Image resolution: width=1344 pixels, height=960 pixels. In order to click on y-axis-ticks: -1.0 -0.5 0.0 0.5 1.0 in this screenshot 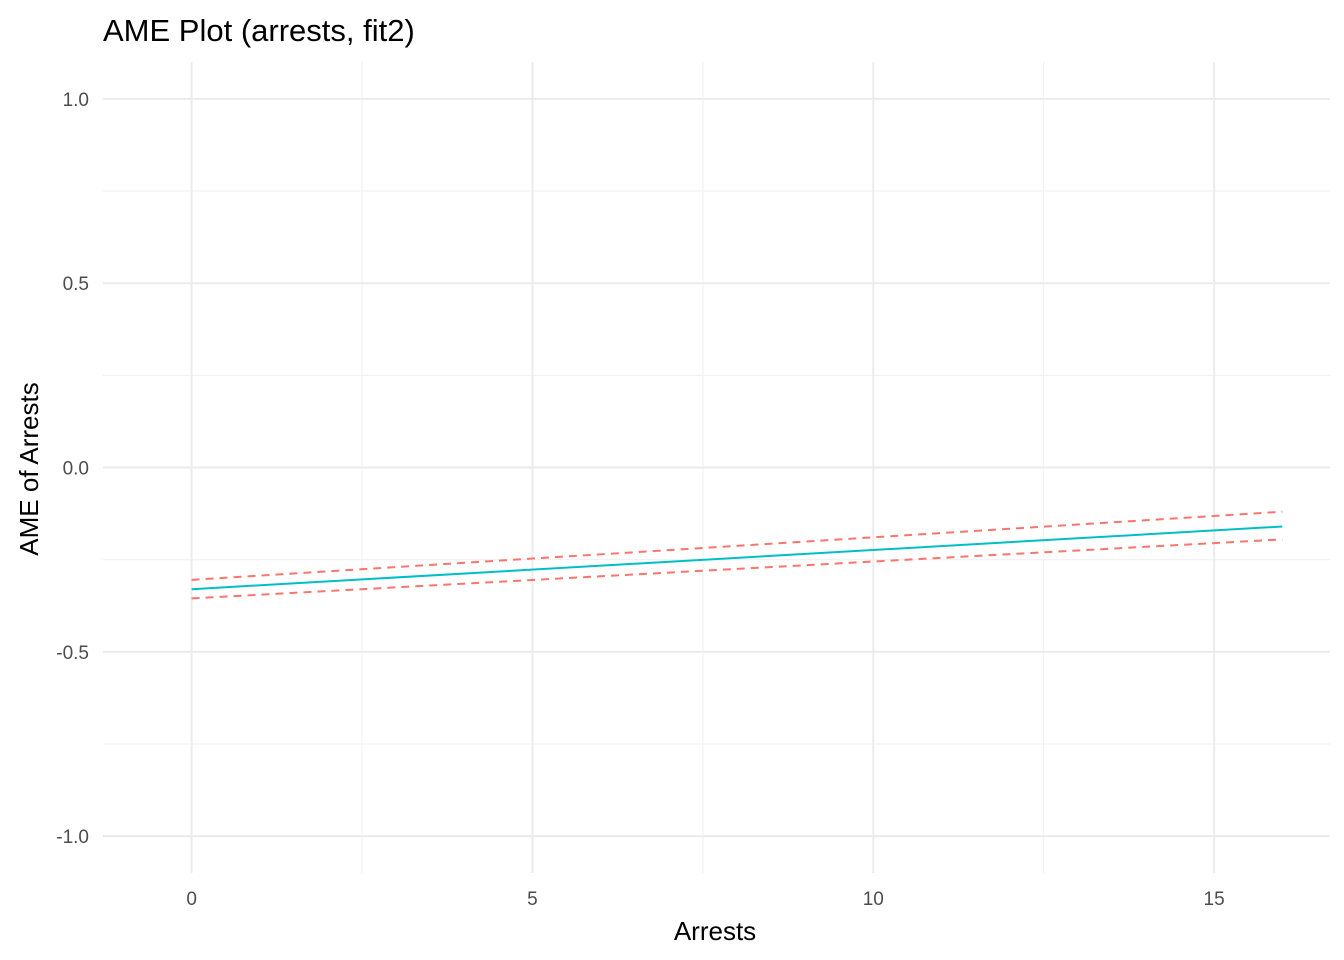, I will do `click(72, 469)`.